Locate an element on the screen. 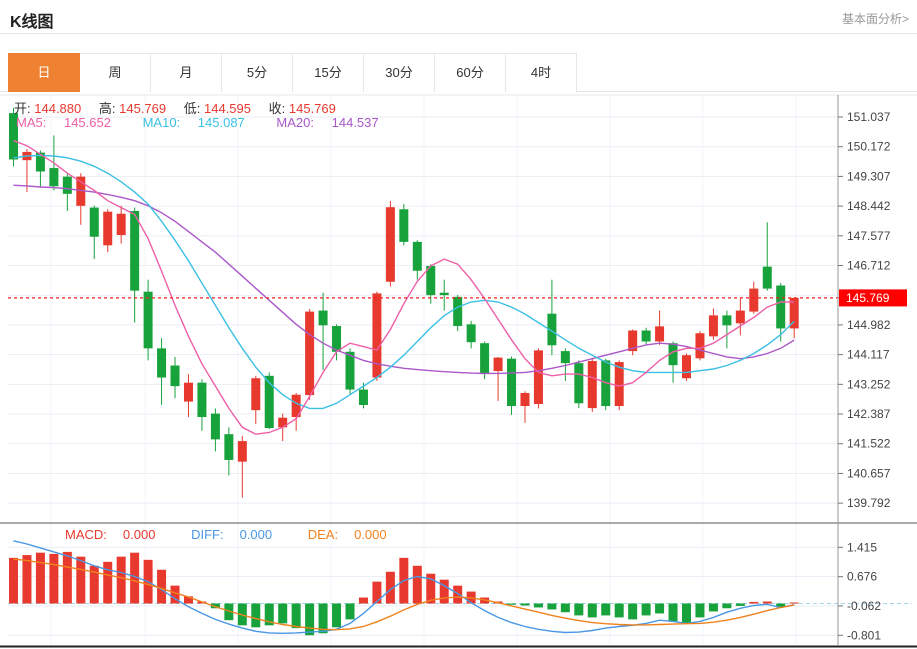 Image resolution: width=917 pixels, height=649 pixels. macd-readout: MACD: 0.000 is located at coordinates (110, 534).